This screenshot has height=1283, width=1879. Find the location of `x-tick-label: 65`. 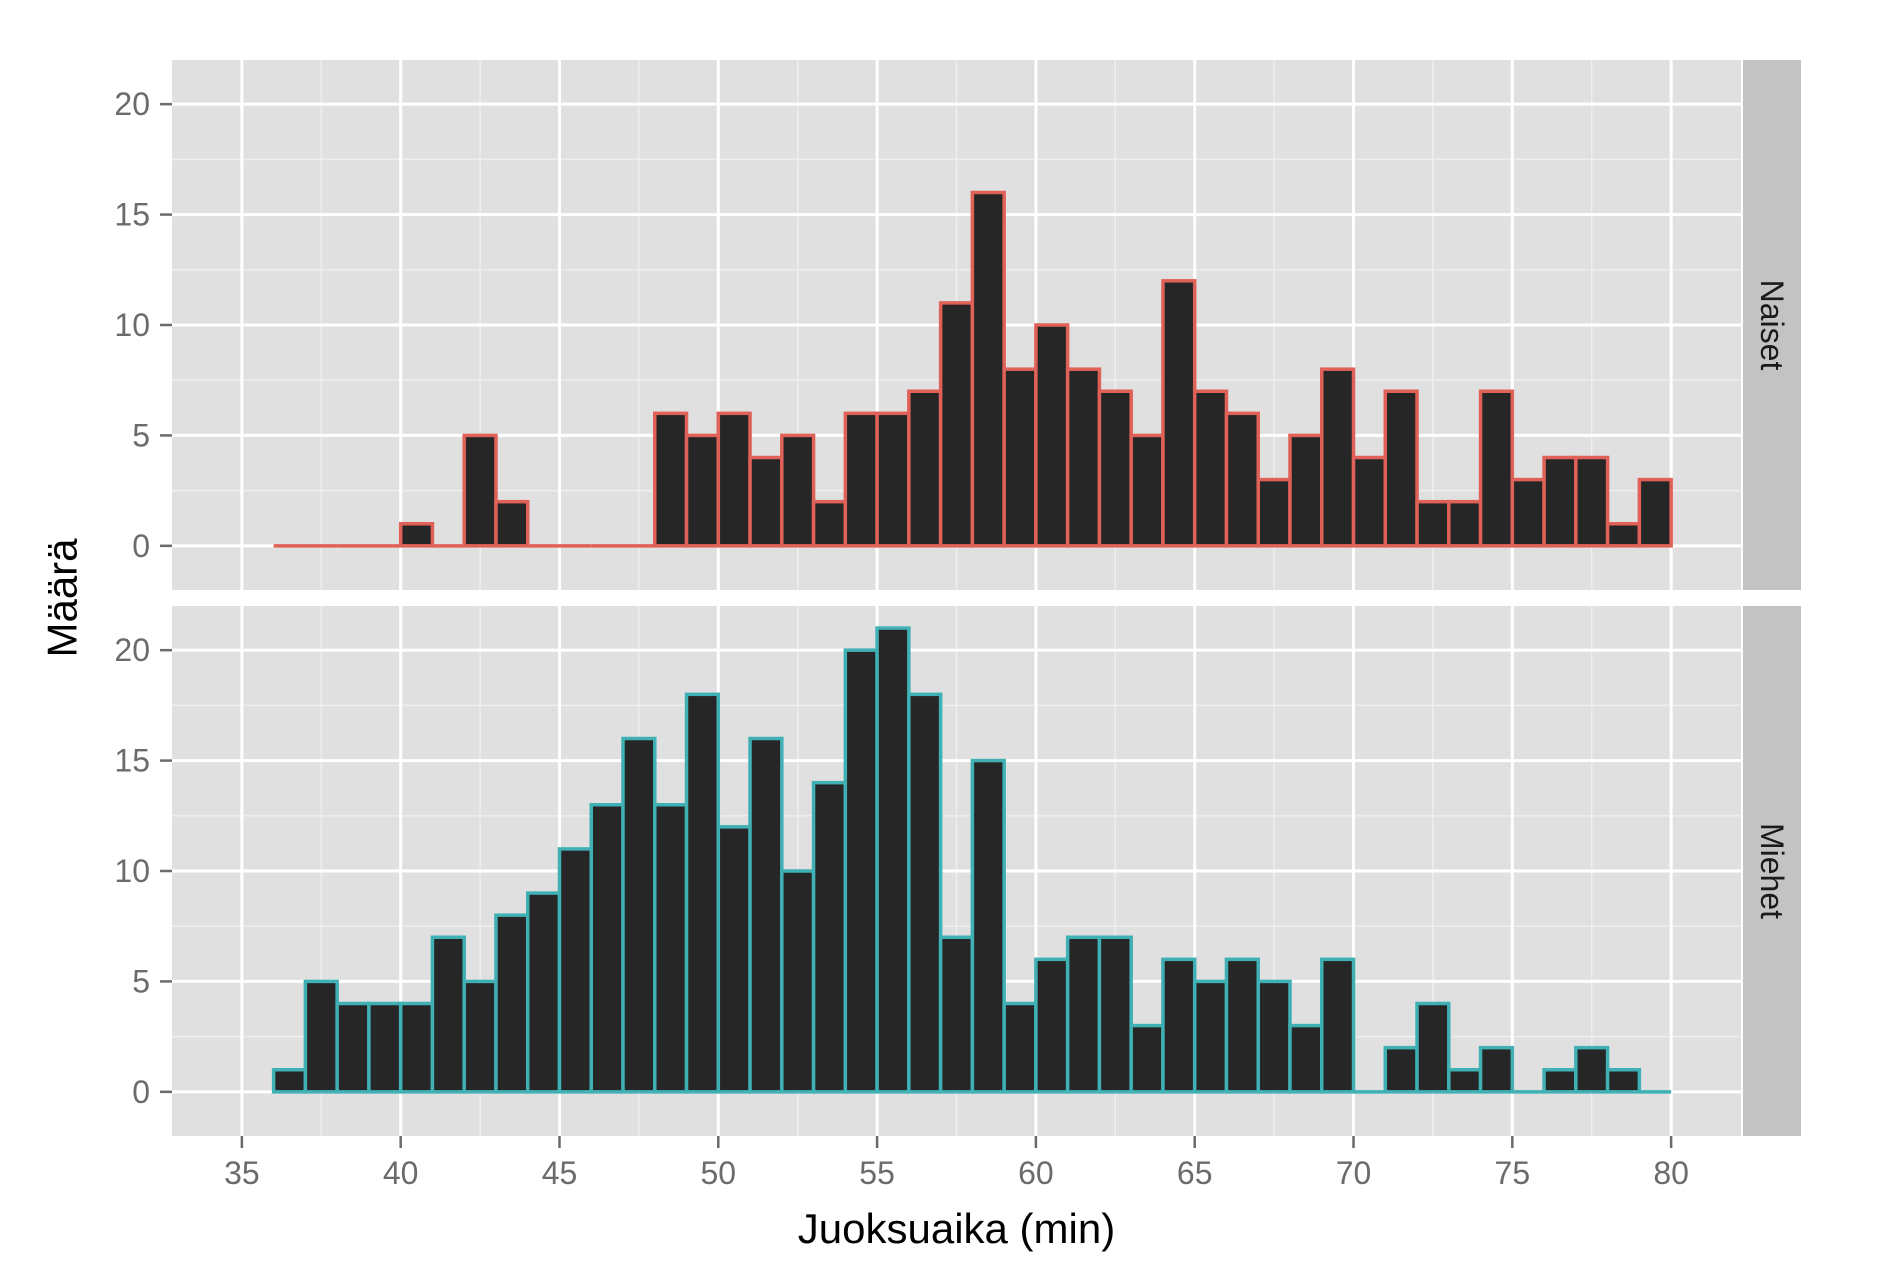

x-tick-label: 65 is located at coordinates (1195, 1173).